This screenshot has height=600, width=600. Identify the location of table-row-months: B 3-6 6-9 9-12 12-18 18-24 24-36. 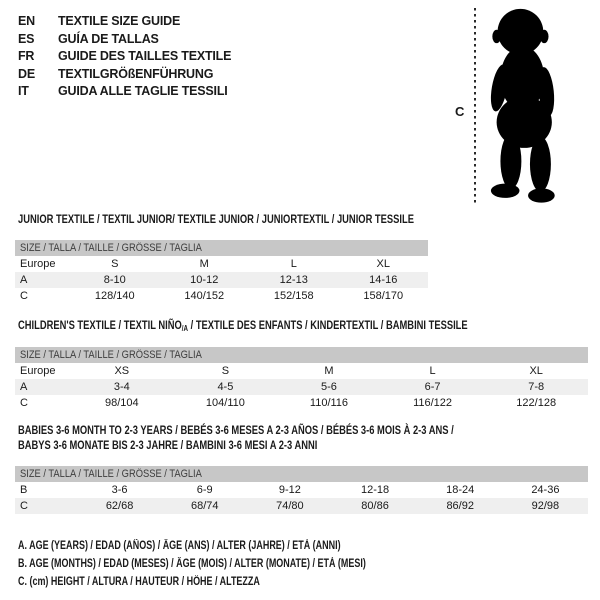
(301, 490).